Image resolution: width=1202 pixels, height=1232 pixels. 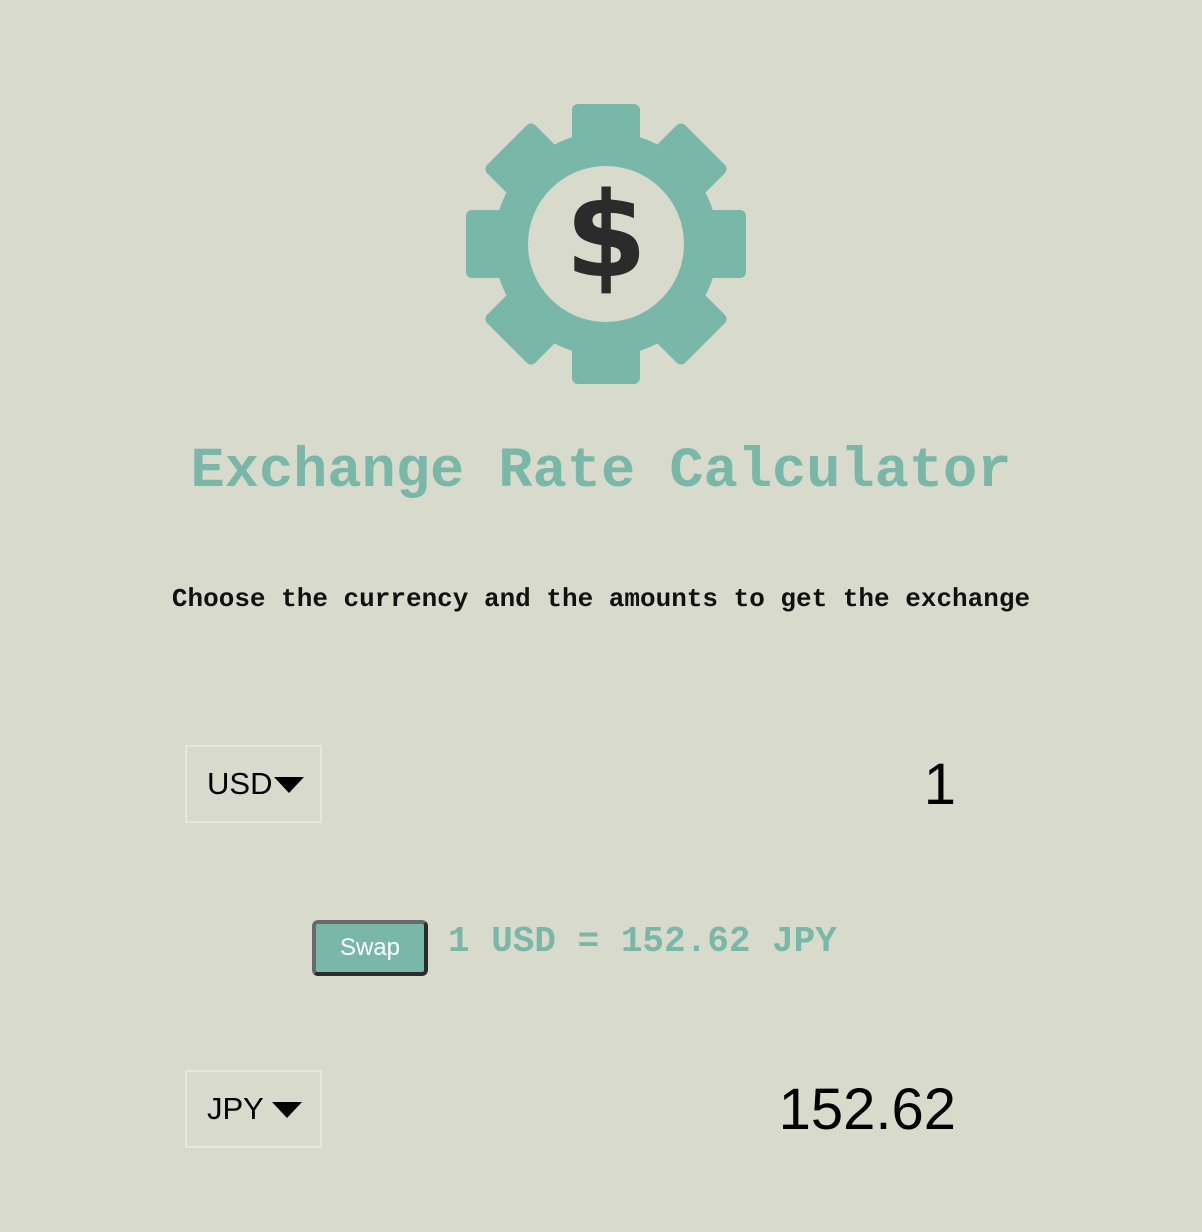 I want to click on dollar-sign-icon: $, so click(x=606, y=235).